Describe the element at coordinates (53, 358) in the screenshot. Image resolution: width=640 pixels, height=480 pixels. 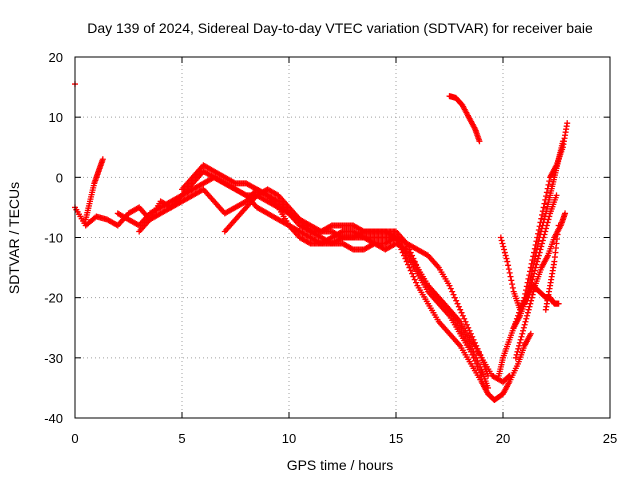
I see `y-tick-label: -30` at that location.